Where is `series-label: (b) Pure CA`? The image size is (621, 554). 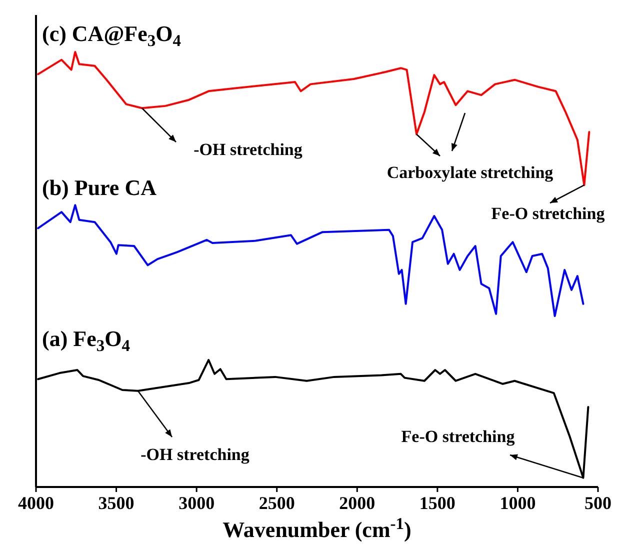 series-label: (b) Pure CA is located at coordinates (99, 187).